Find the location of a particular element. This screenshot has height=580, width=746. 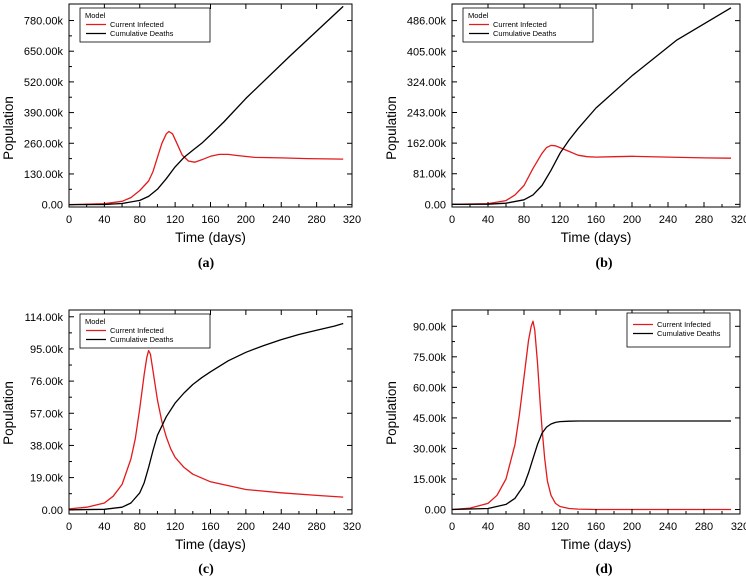

y-tick-label: 520.00k is located at coordinates (44, 83).